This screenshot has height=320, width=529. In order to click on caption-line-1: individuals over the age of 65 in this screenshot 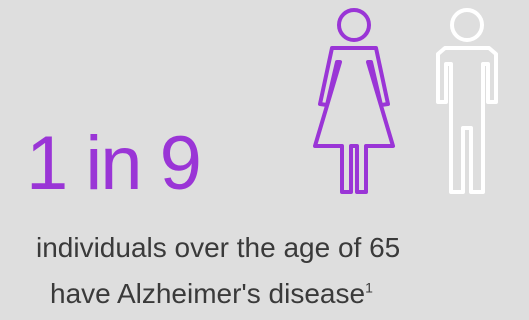, I will do `click(218, 248)`.